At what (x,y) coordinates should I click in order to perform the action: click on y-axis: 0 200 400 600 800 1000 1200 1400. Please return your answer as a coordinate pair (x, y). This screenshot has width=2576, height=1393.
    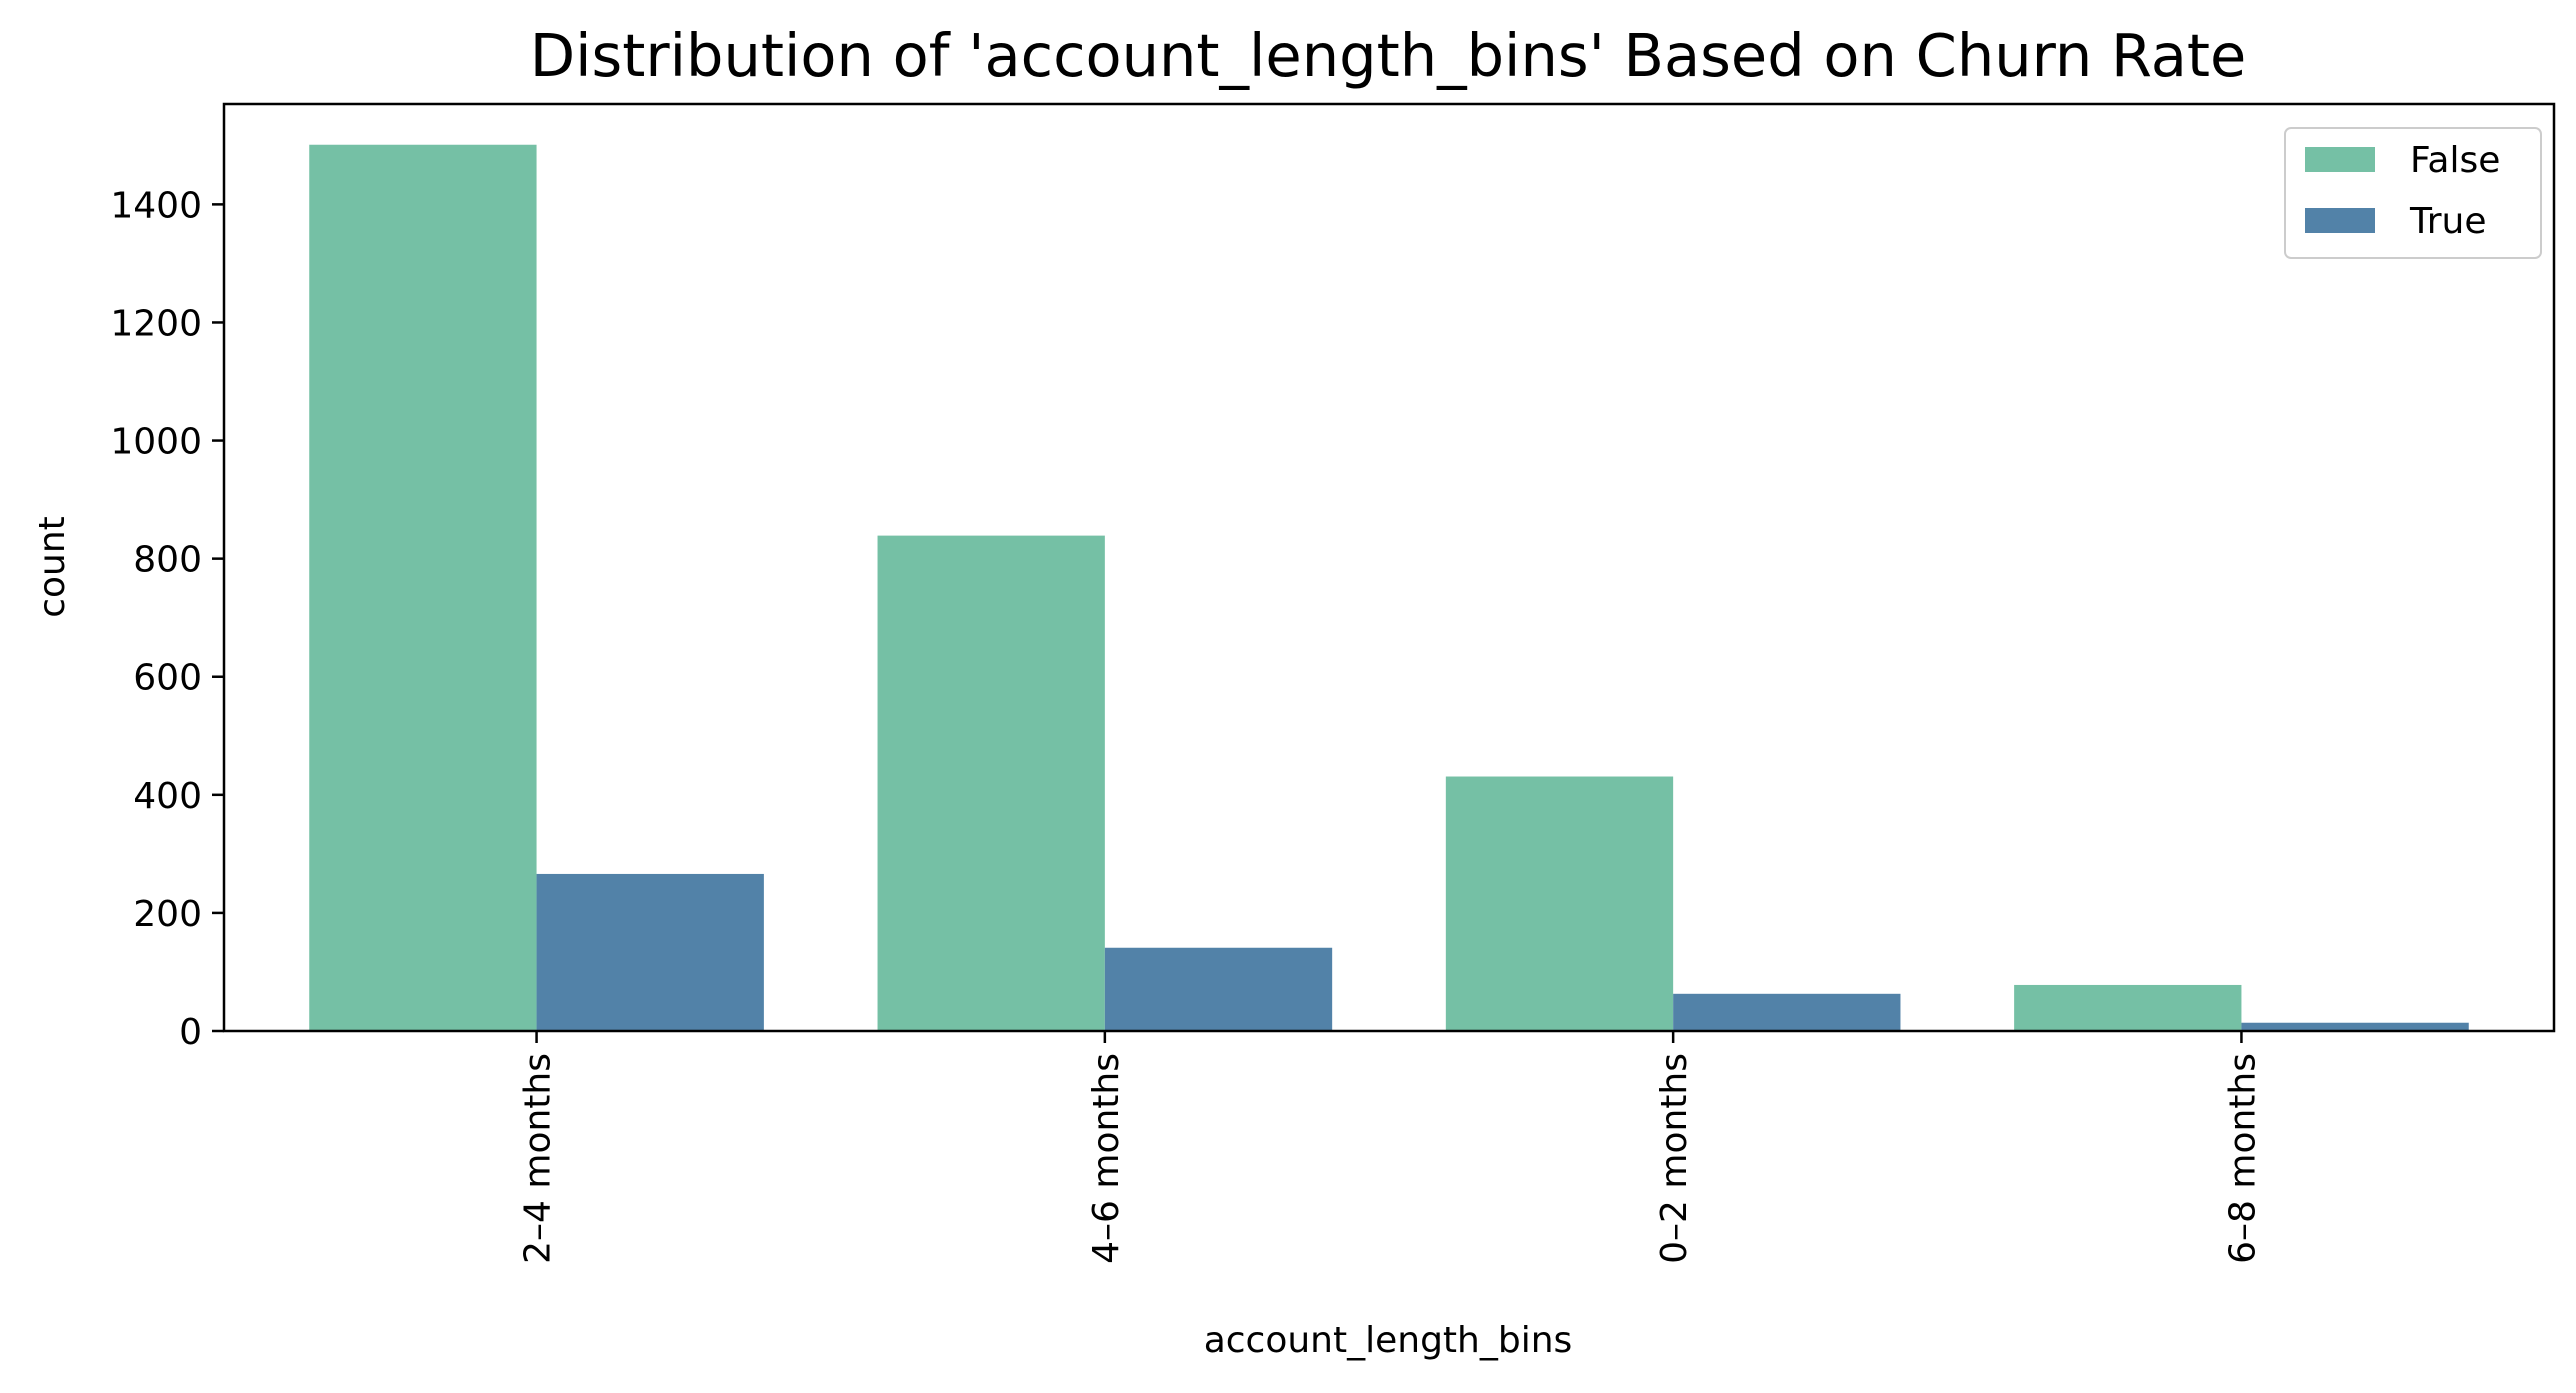
    Looking at the image, I should click on (167, 619).